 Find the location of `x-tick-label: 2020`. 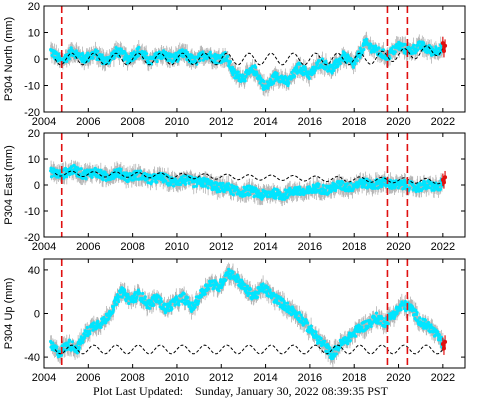

x-tick-label: 2020 is located at coordinates (398, 122).